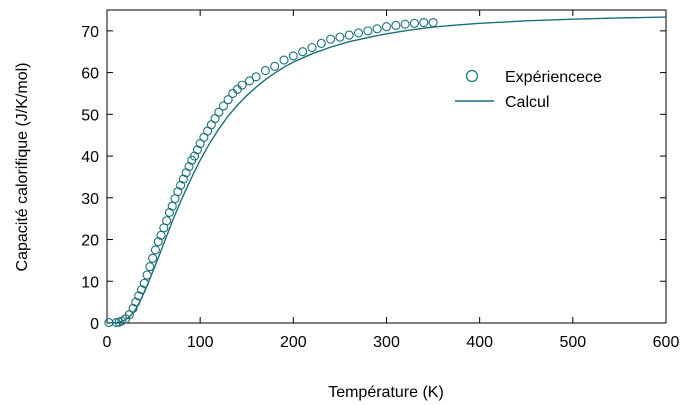 The height and width of the screenshot is (405, 686). Describe the element at coordinates (293, 342) in the screenshot. I see `x-tick-label-2: 200` at that location.